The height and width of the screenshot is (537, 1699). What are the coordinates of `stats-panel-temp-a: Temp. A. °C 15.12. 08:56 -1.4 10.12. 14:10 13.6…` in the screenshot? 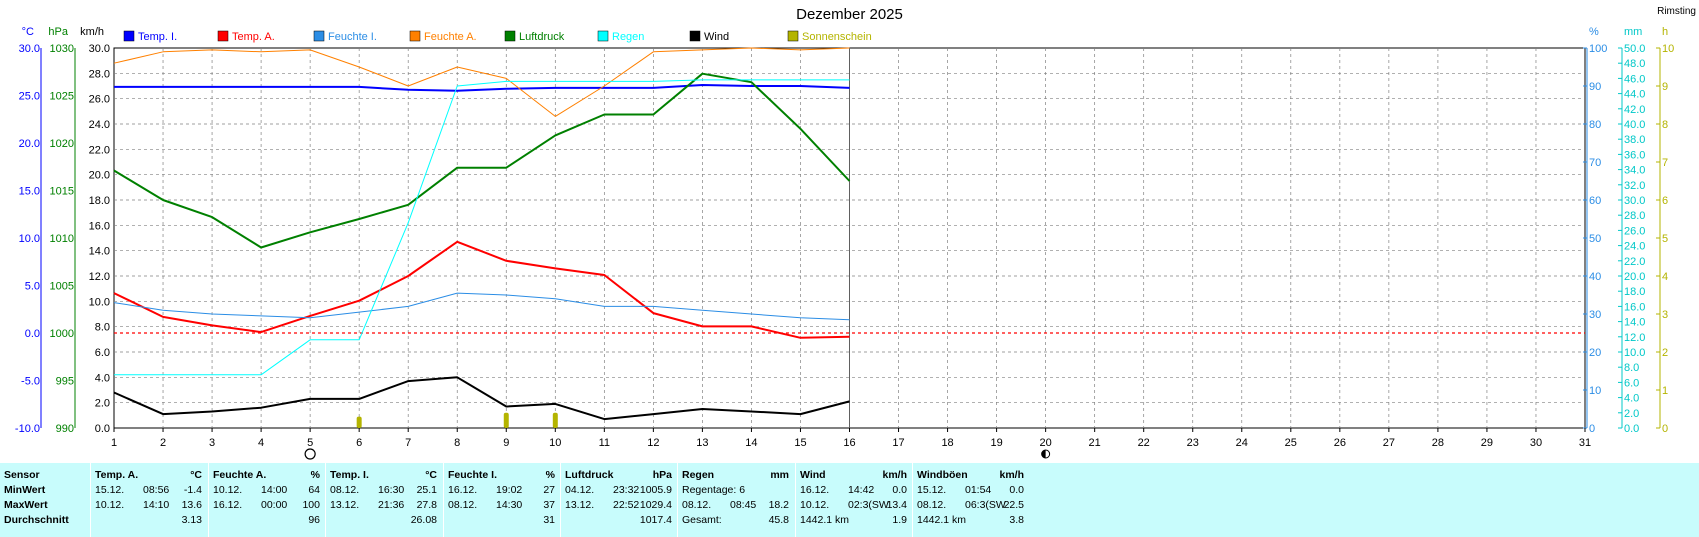 It's located at (148, 500).